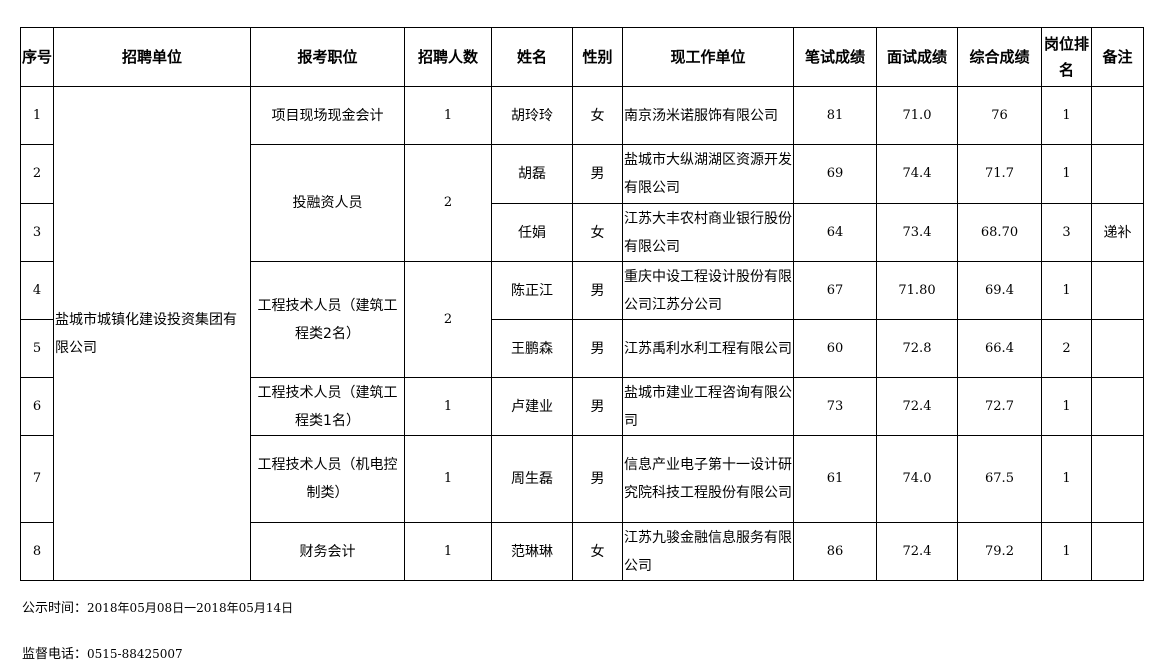 Image resolution: width=1167 pixels, height=672 pixels. Describe the element at coordinates (37, 551) in the screenshot. I see `seq-cell: 8` at that location.